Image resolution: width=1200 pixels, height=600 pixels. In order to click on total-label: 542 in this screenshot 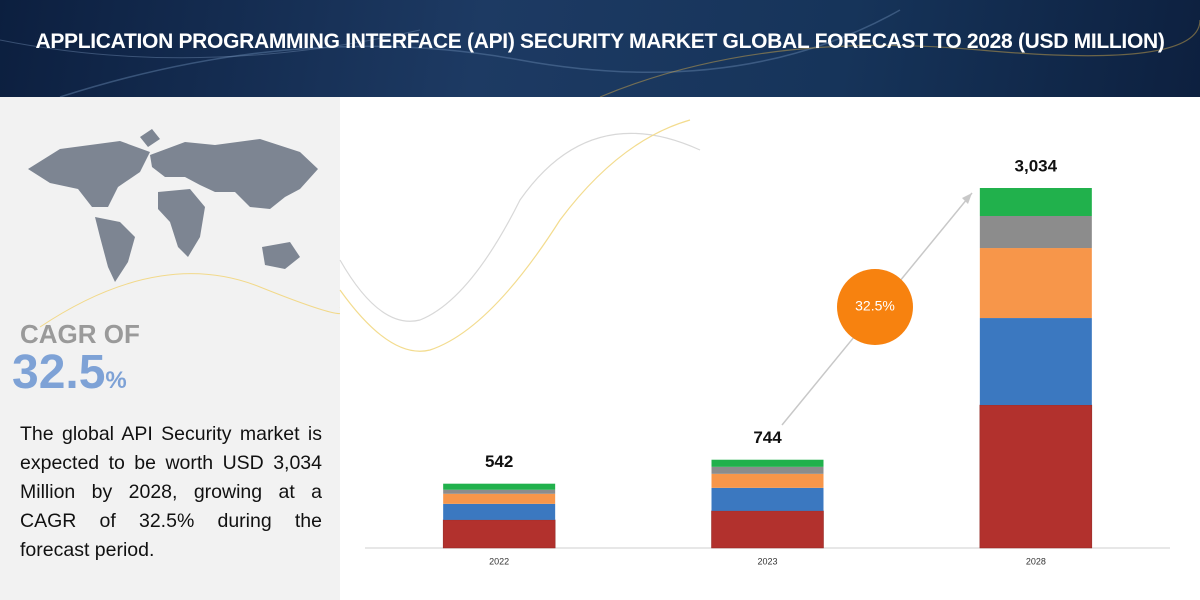, I will do `click(499, 461)`.